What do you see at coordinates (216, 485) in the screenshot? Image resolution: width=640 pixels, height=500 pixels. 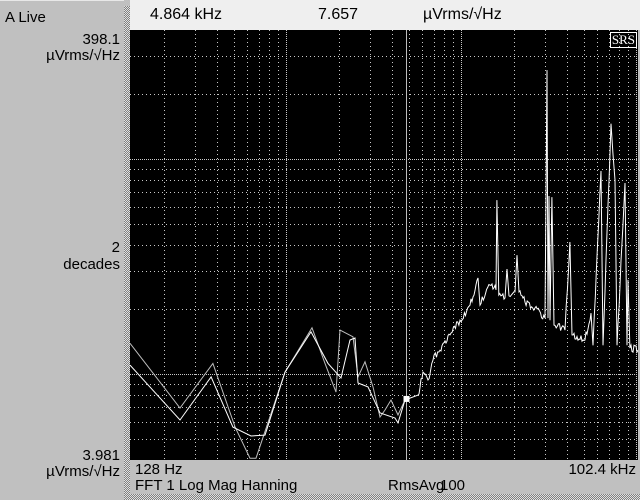 I see `measurement-label: FFT 1 Log Mag Hanning` at bounding box center [216, 485].